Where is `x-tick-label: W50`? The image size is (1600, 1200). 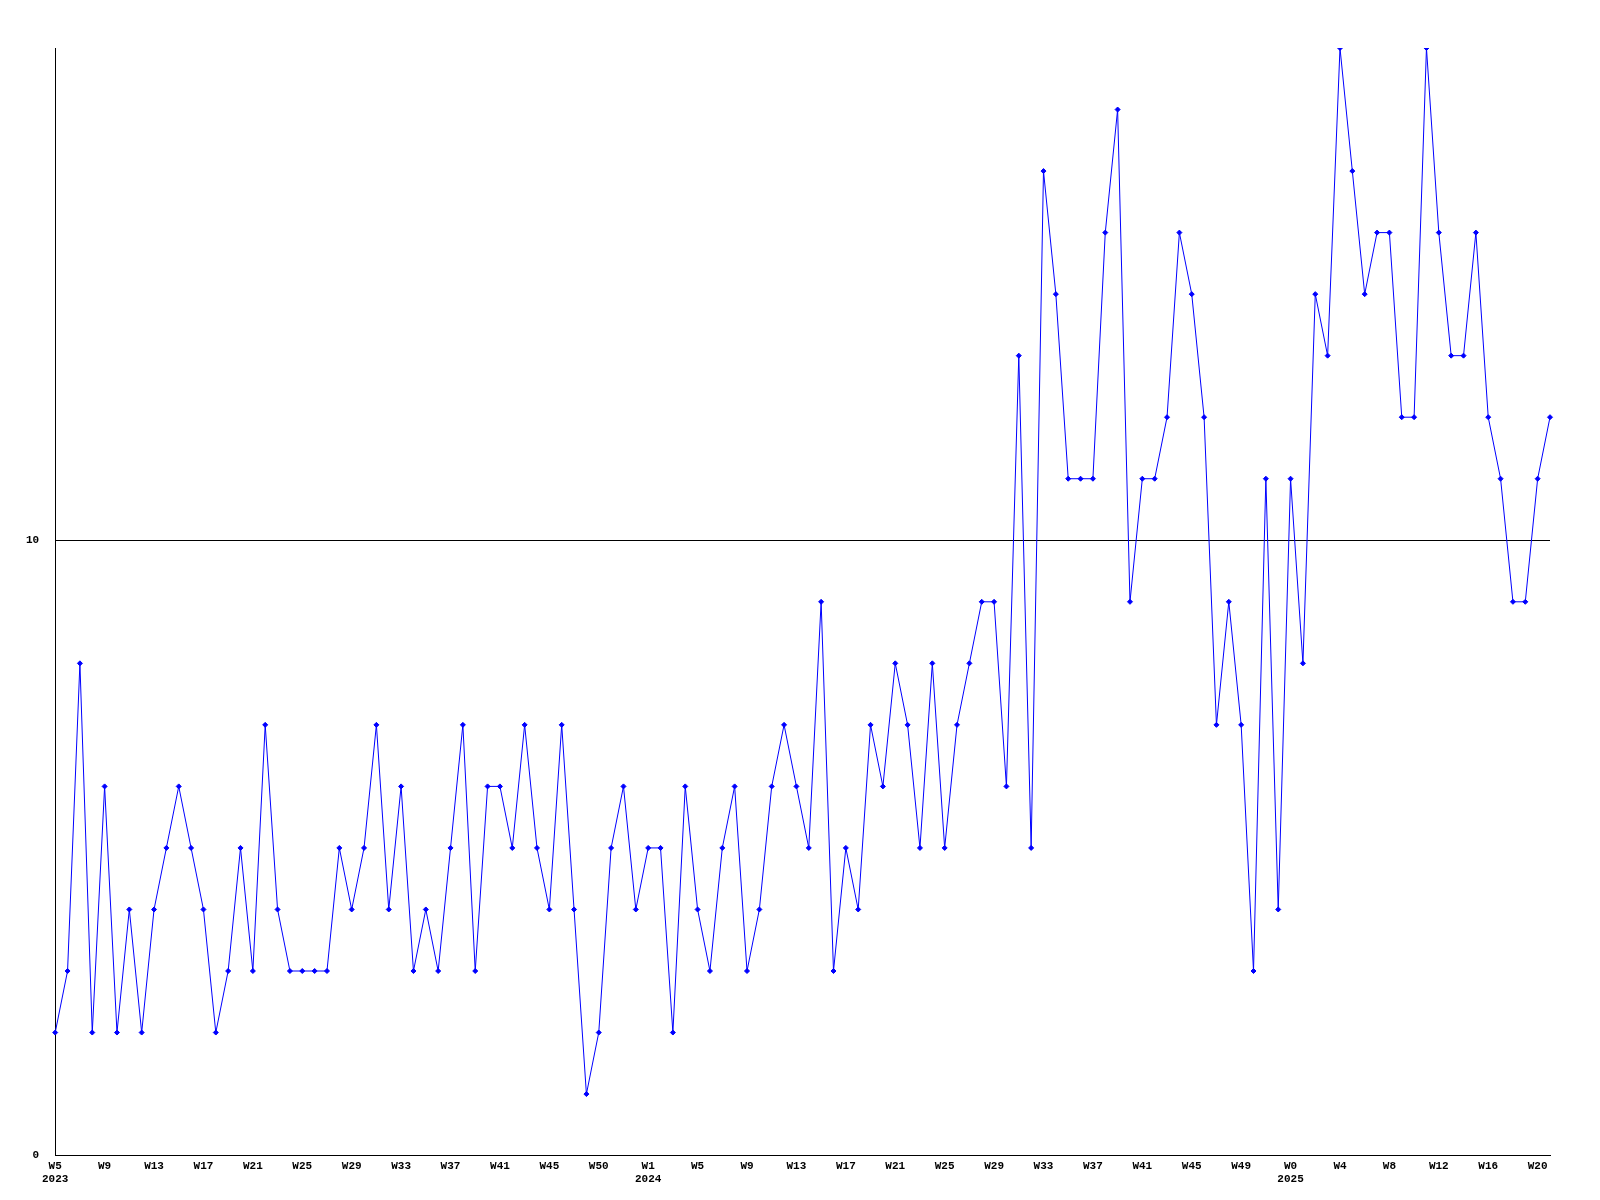
x-tick-label: W50 is located at coordinates (598, 1165).